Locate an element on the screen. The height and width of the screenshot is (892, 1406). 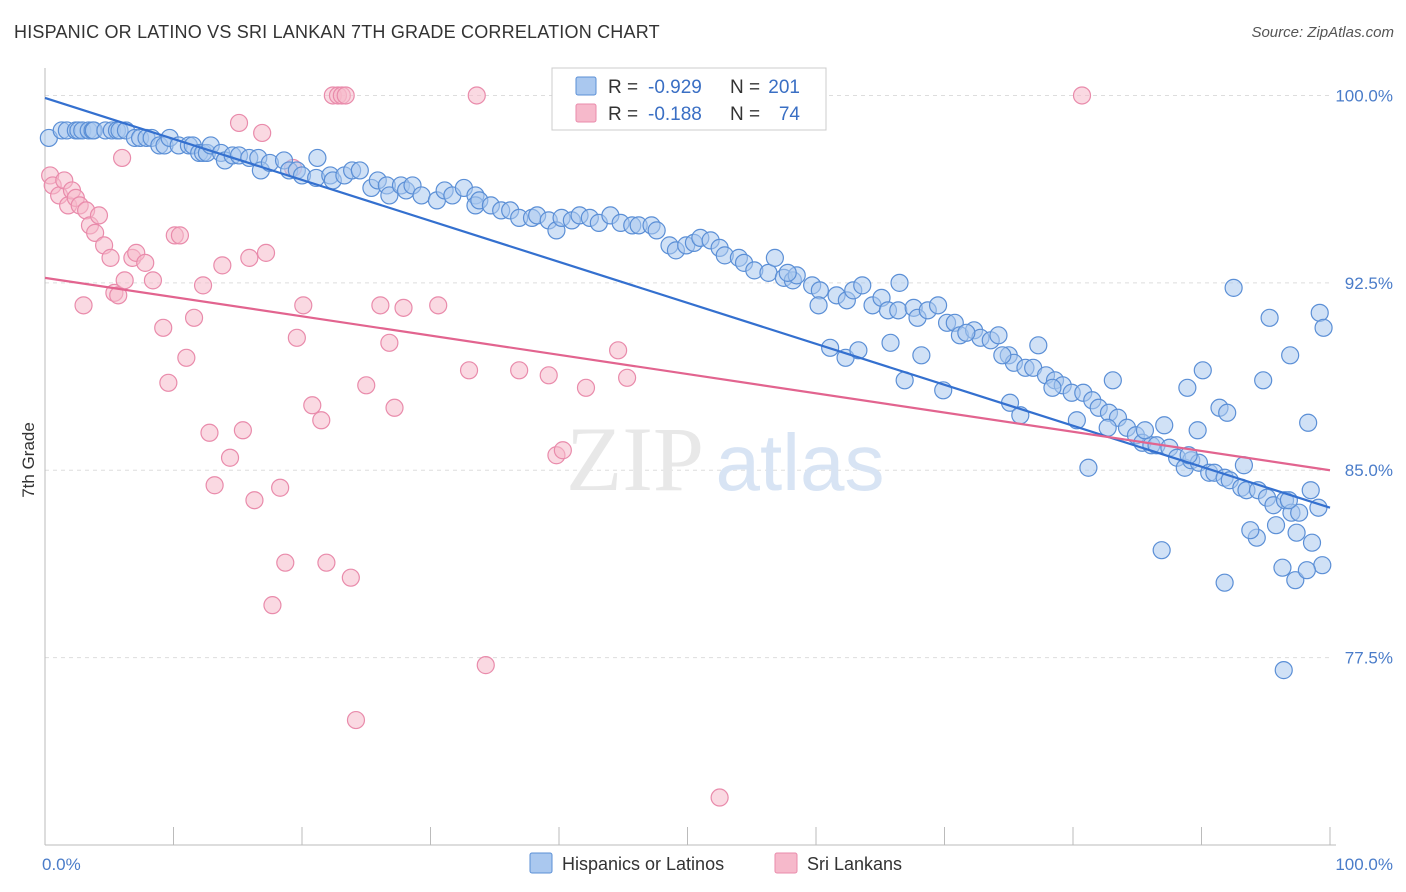
watermark: ZIP atlas is located at coordinates (725, 459).